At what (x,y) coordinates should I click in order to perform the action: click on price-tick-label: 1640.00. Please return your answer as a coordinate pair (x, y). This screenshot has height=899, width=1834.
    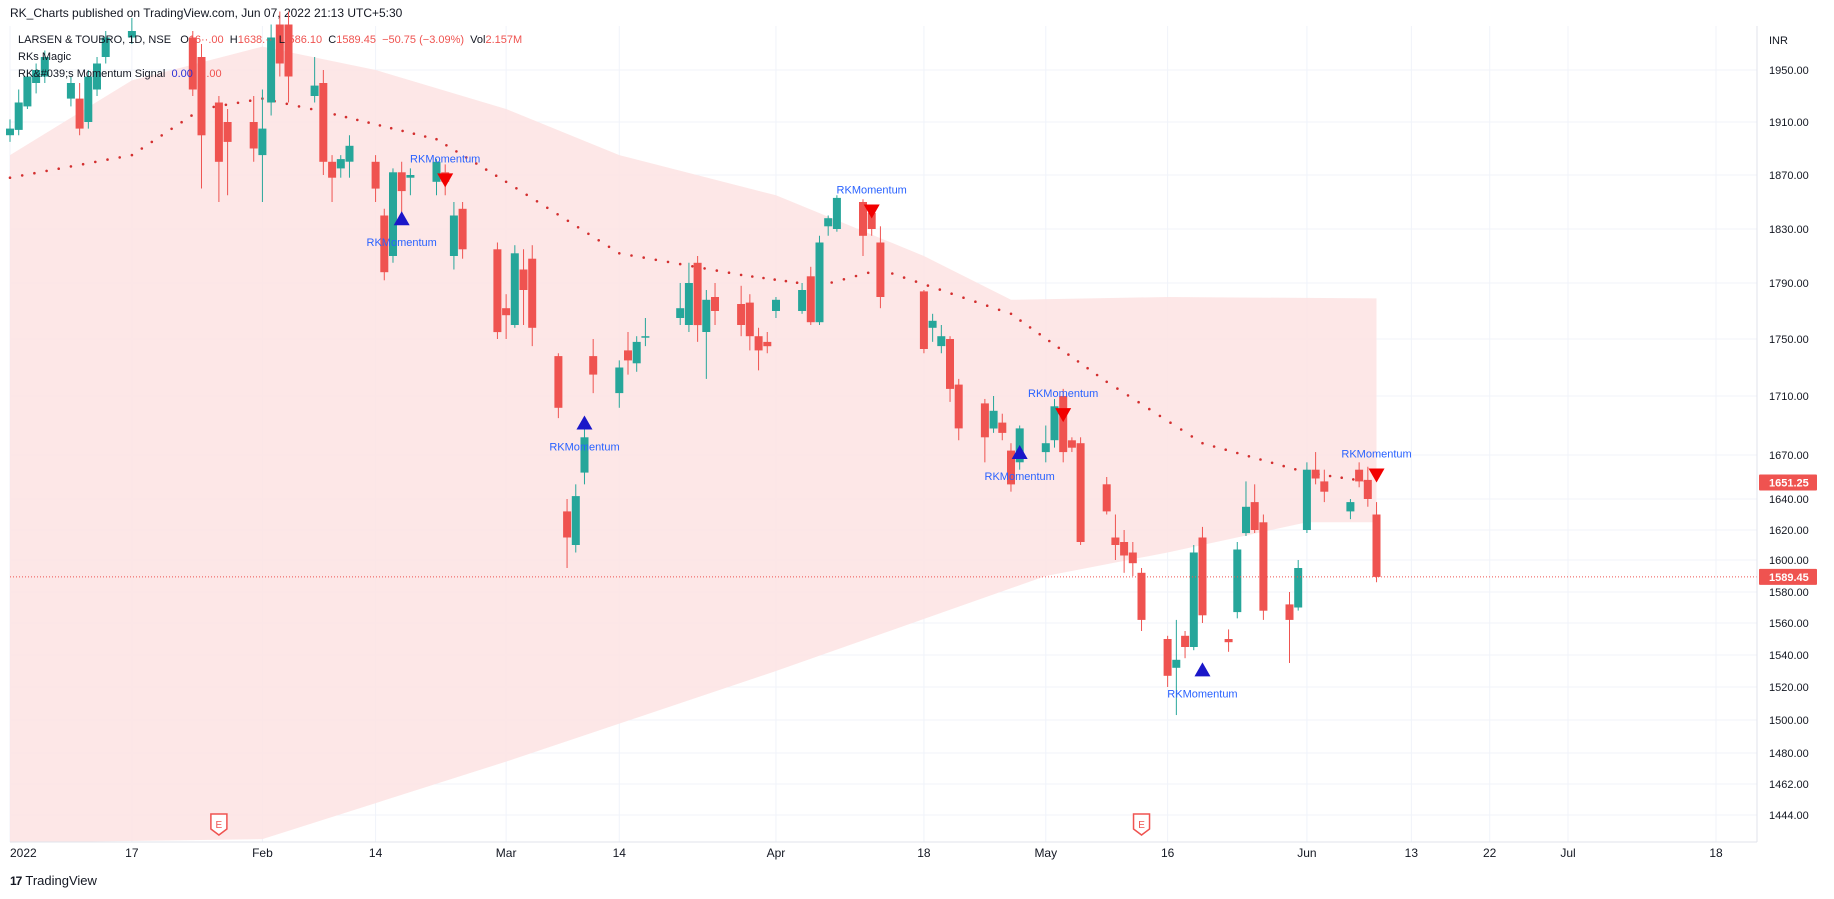
    Looking at the image, I should click on (1789, 500).